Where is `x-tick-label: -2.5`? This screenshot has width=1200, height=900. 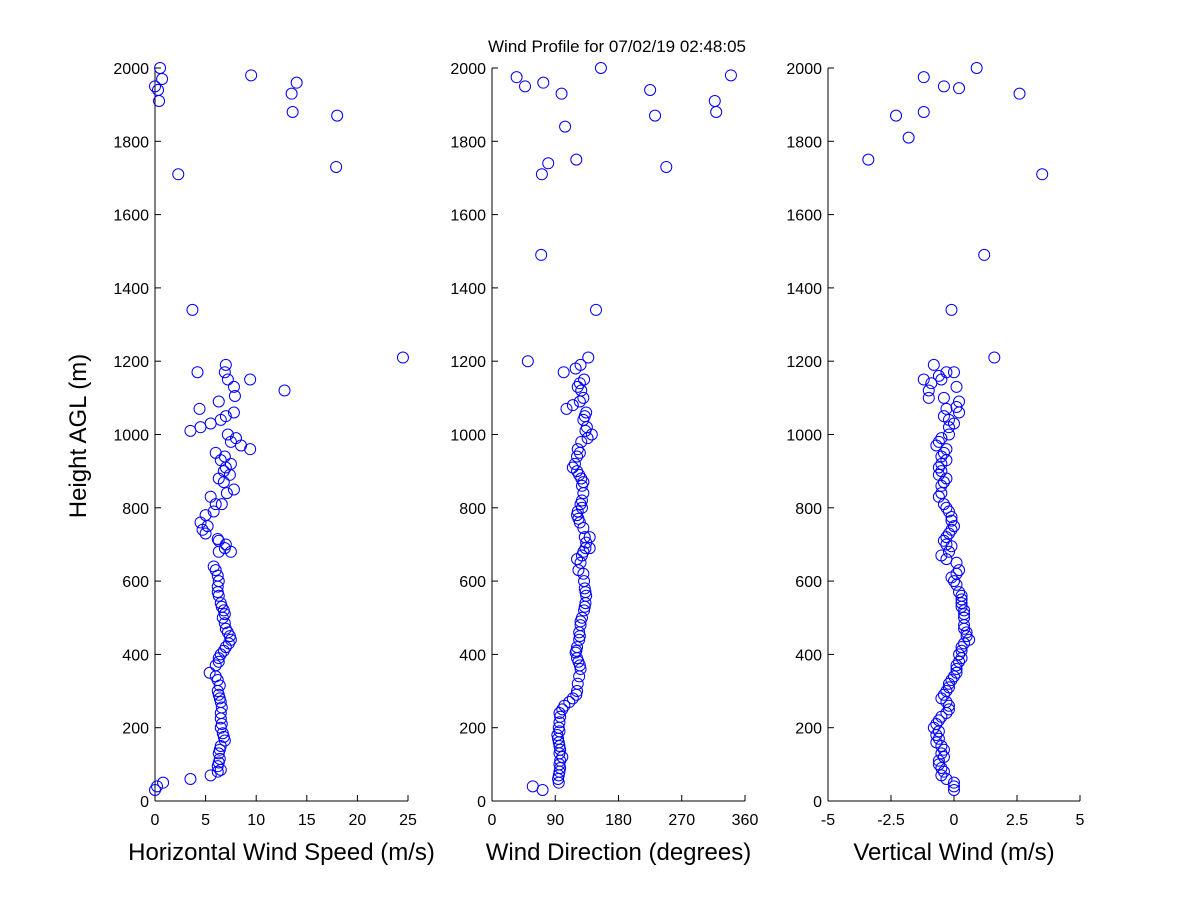
x-tick-label: -2.5 is located at coordinates (891, 820).